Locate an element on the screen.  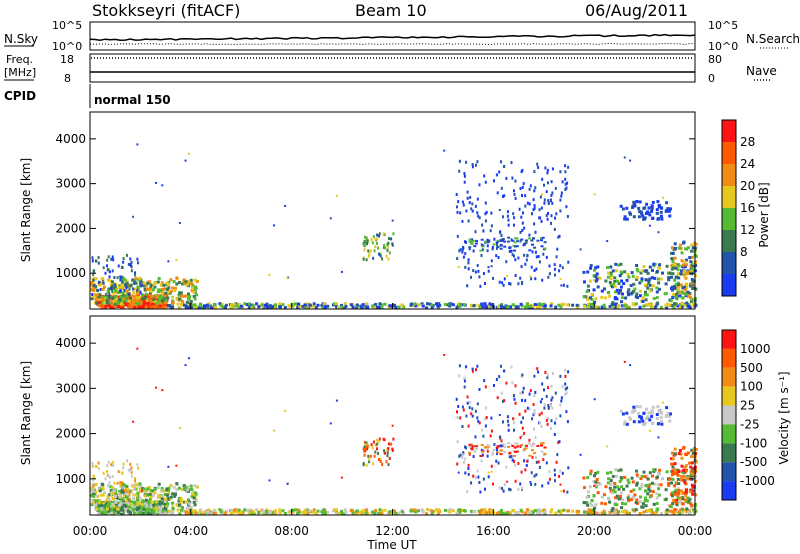
x-tick-label: 08:00 is located at coordinates (291, 531).